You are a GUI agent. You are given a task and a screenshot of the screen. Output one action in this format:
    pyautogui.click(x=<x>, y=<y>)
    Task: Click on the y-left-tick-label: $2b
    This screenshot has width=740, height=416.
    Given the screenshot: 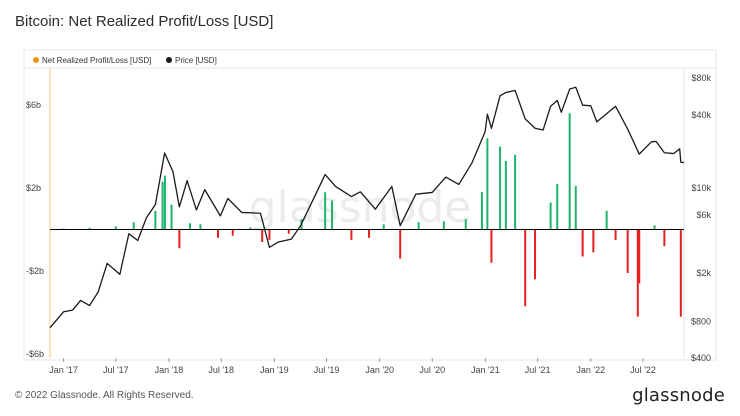 What is the action you would take?
    pyautogui.click(x=33, y=188)
    